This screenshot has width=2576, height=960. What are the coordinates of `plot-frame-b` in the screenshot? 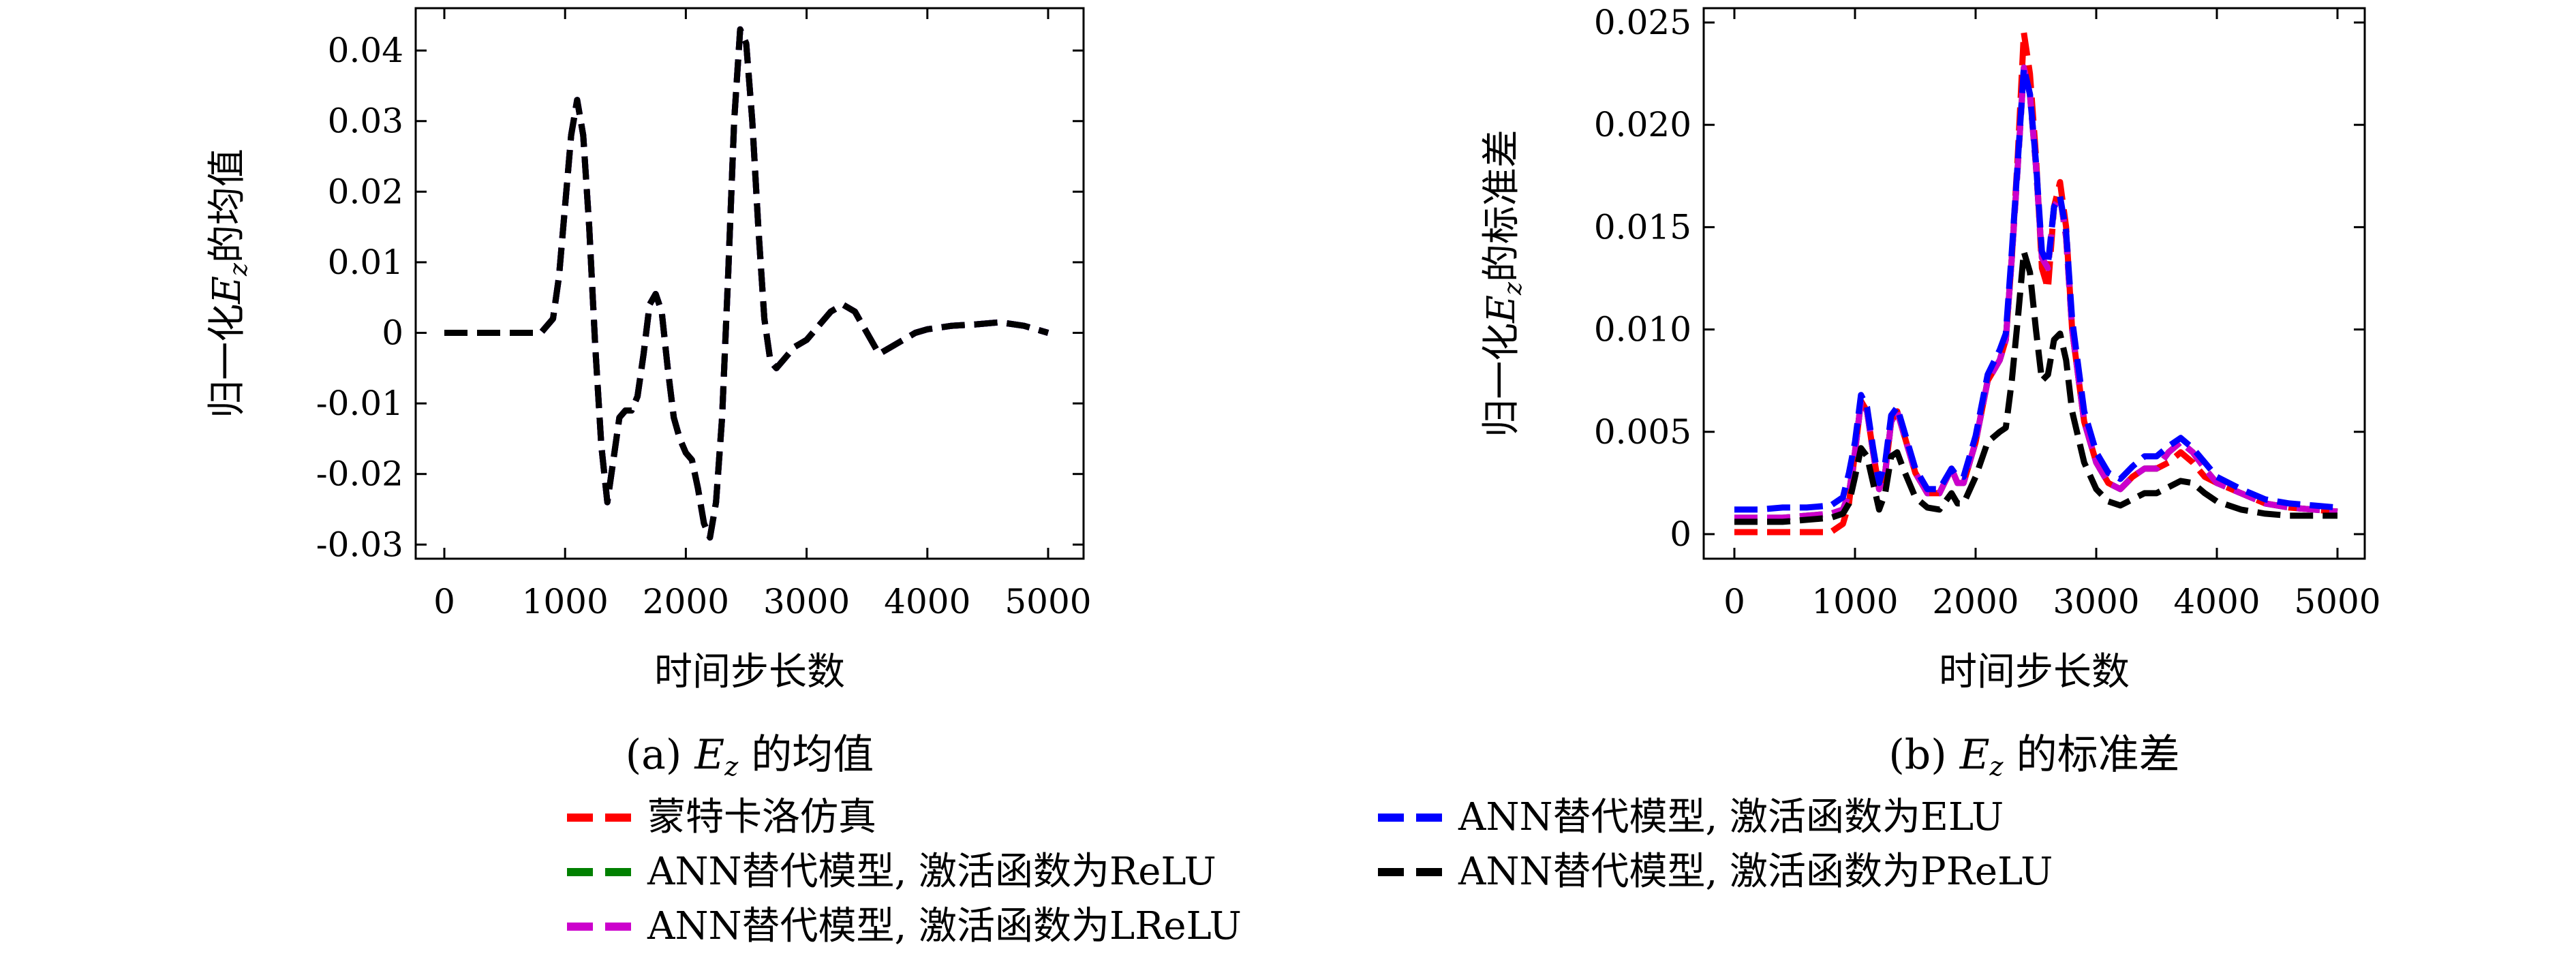 It's located at (2034, 284).